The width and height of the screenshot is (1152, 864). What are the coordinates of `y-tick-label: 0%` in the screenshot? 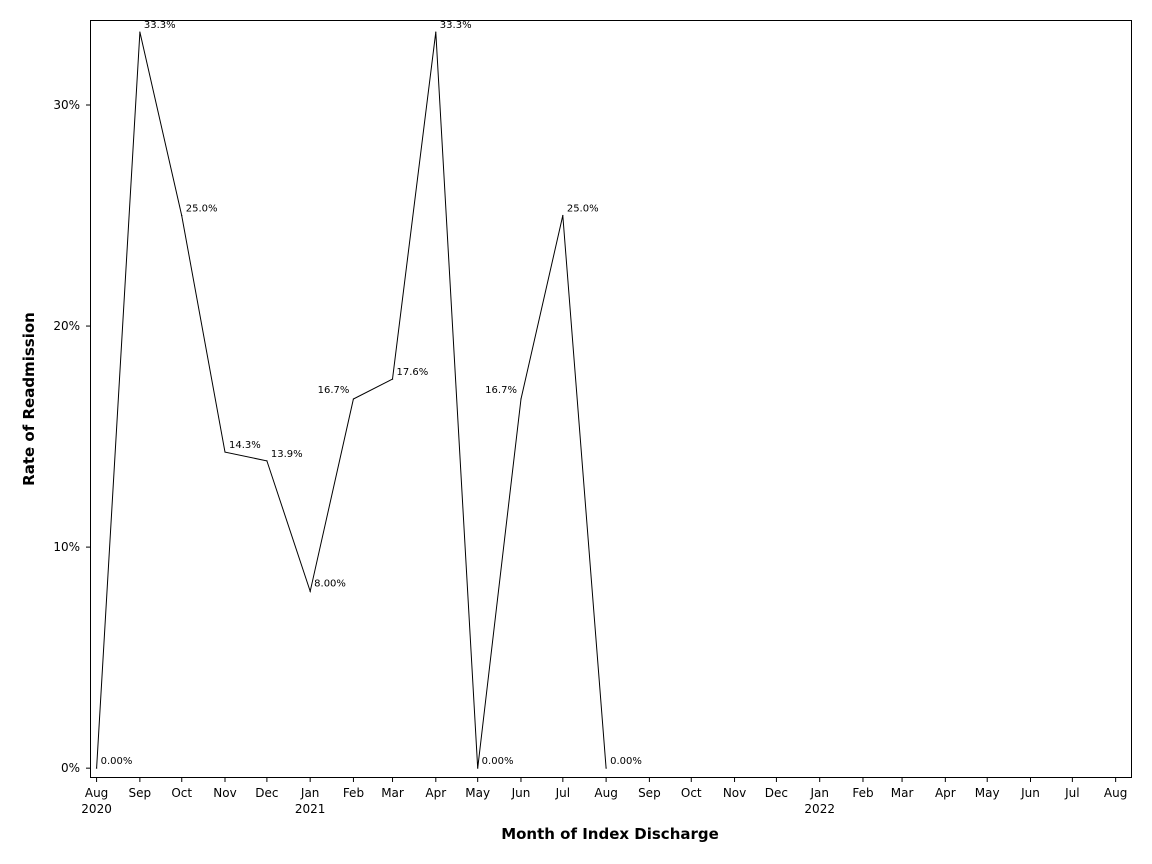 It's located at (70, 768).